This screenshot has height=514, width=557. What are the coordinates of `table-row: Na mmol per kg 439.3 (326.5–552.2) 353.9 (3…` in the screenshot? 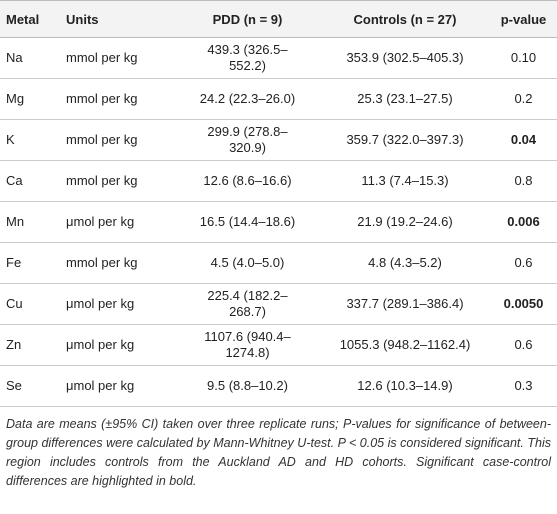 It's located at (278, 58).